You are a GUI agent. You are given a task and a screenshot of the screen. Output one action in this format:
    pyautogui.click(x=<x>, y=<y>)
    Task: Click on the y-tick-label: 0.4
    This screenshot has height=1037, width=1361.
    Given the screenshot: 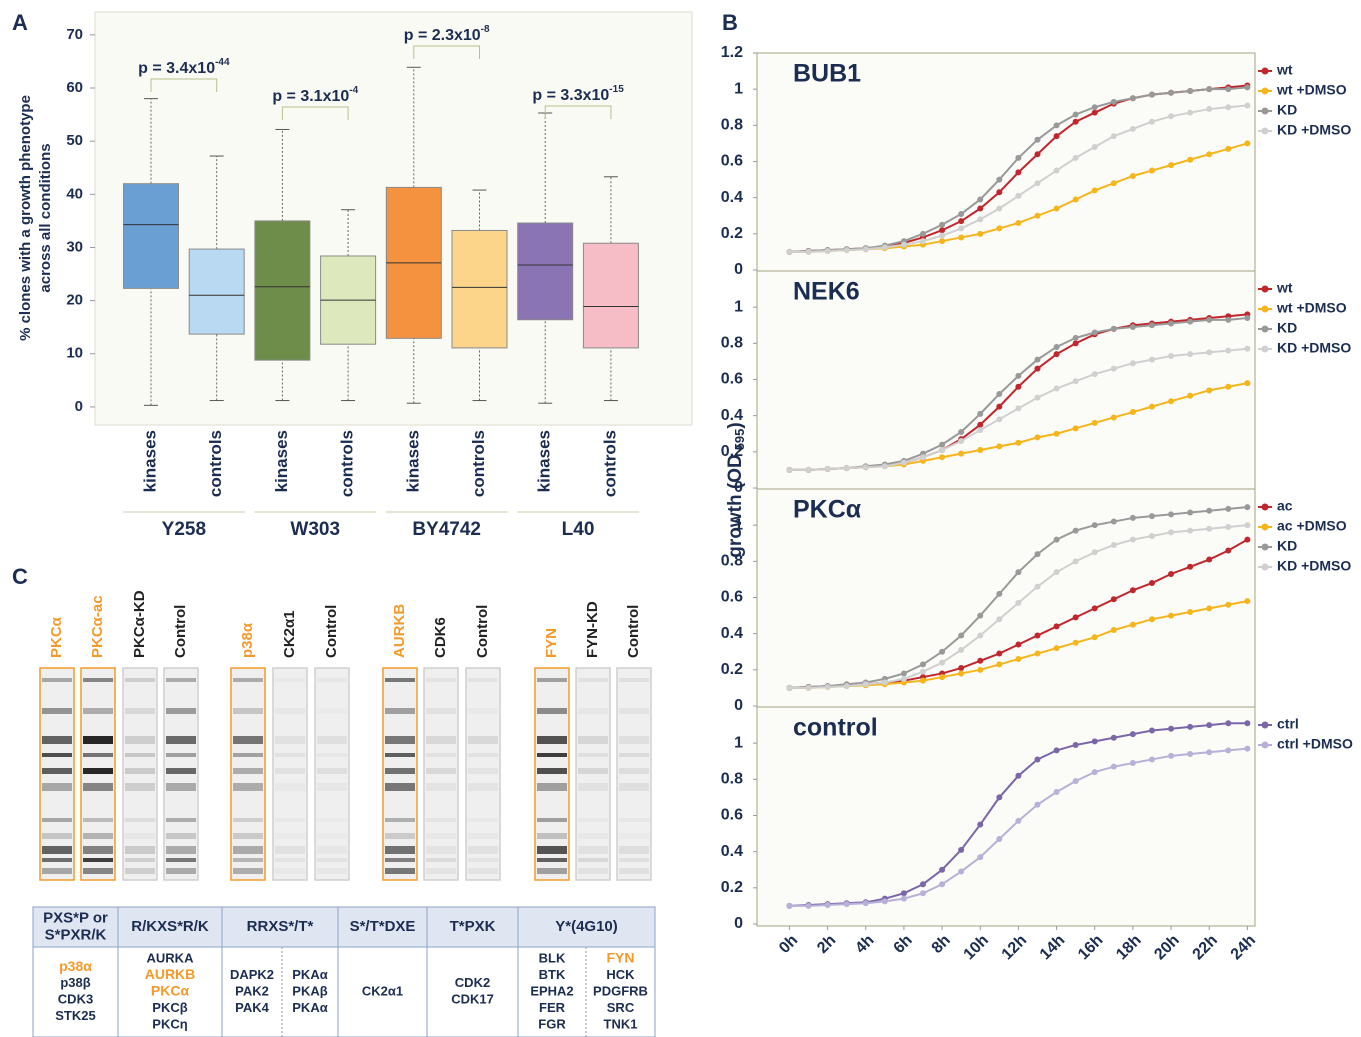 What is the action you would take?
    pyautogui.click(x=732, y=851)
    